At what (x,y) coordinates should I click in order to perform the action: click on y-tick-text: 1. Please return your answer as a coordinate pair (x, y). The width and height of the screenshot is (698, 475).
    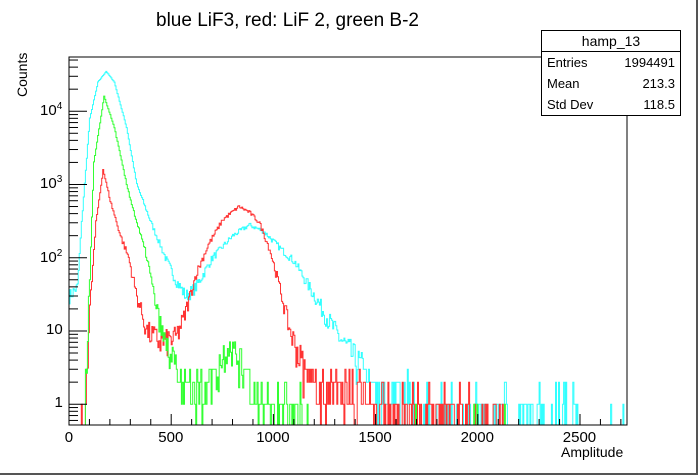
    Looking at the image, I should click on (58, 403).